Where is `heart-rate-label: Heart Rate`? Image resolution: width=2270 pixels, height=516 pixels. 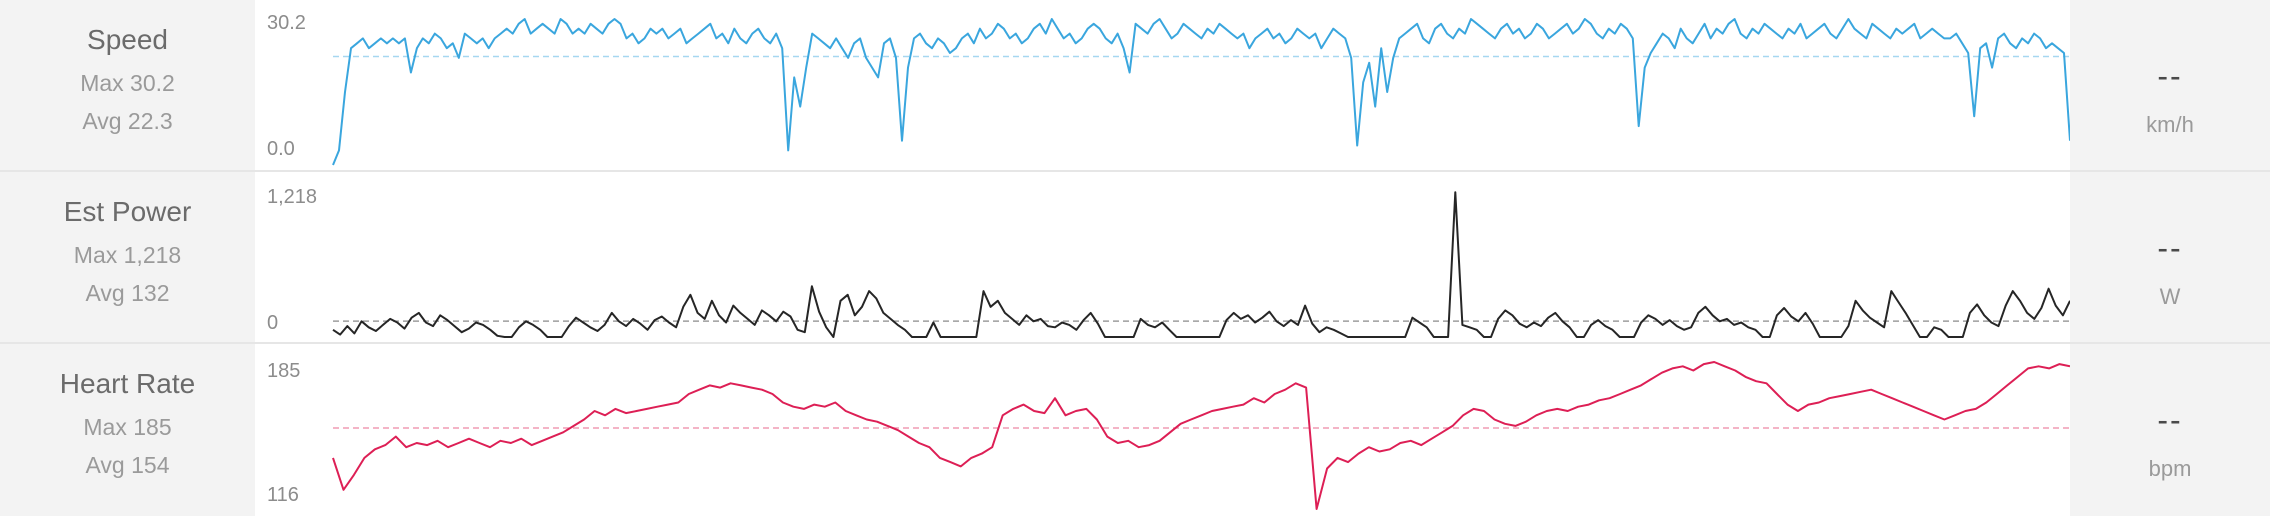
heart-rate-label: Heart Rate is located at coordinates (127, 383).